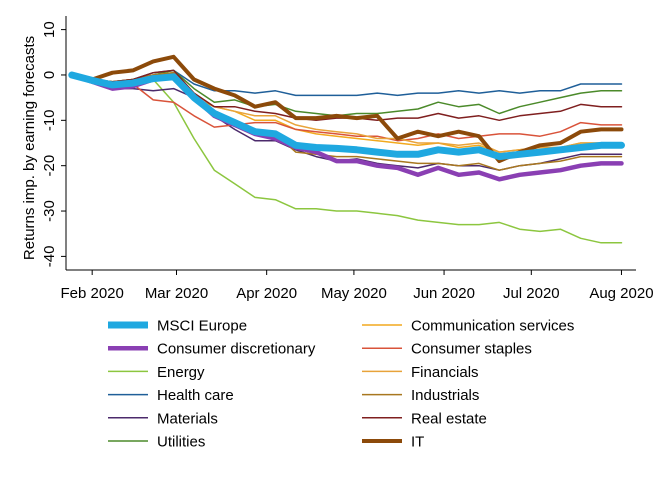  I want to click on legend-label: Consumer staples, so click(471, 349).